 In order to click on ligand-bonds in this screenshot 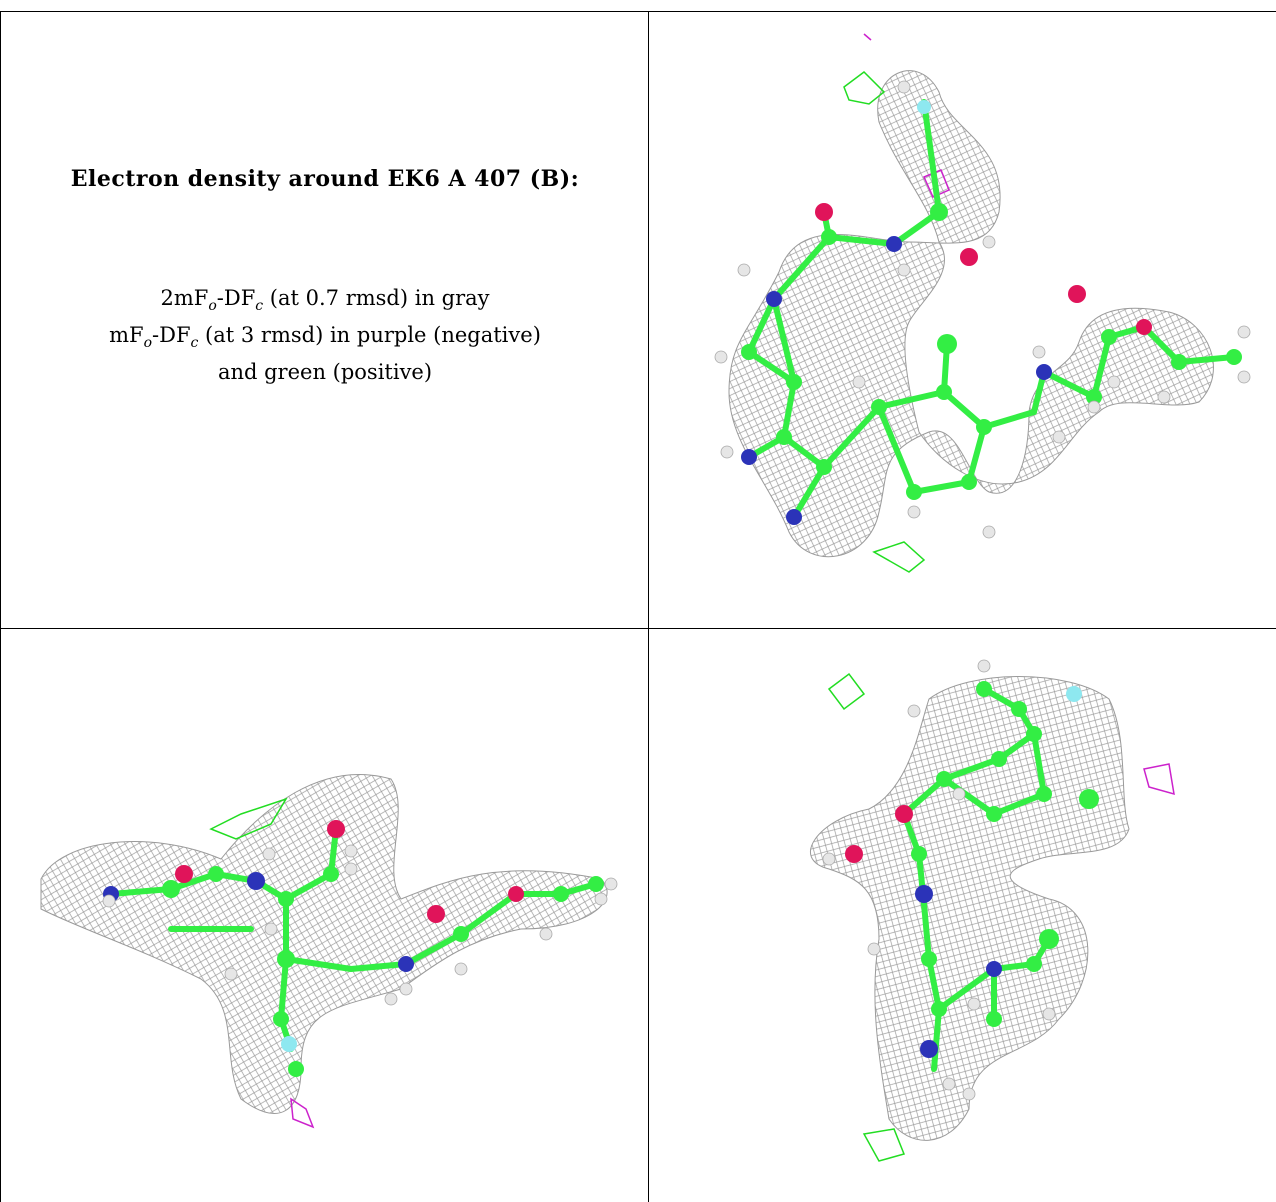, I will do `click(991, 309)`.